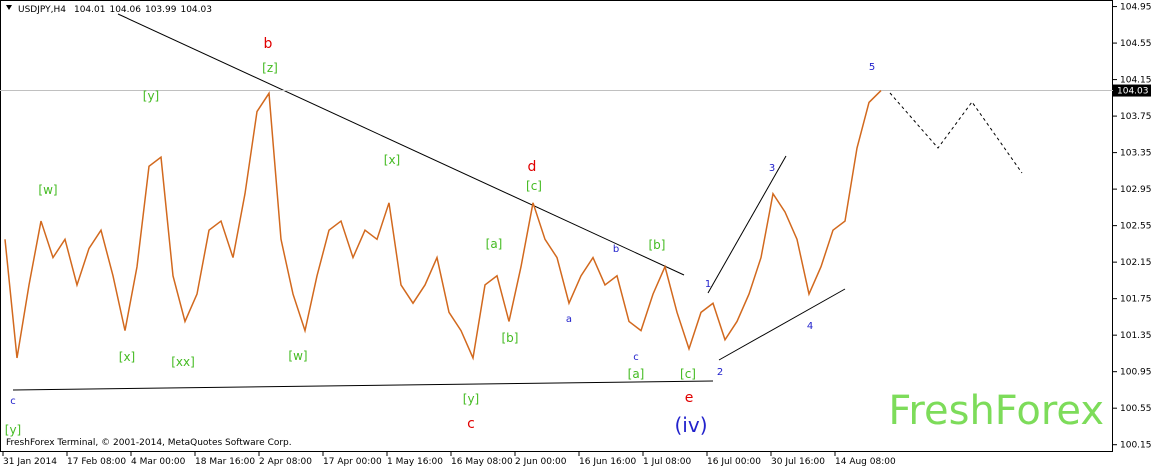 This screenshot has width=1154, height=468. I want to click on x-tick-label: 1 May 16:00, so click(415, 462).